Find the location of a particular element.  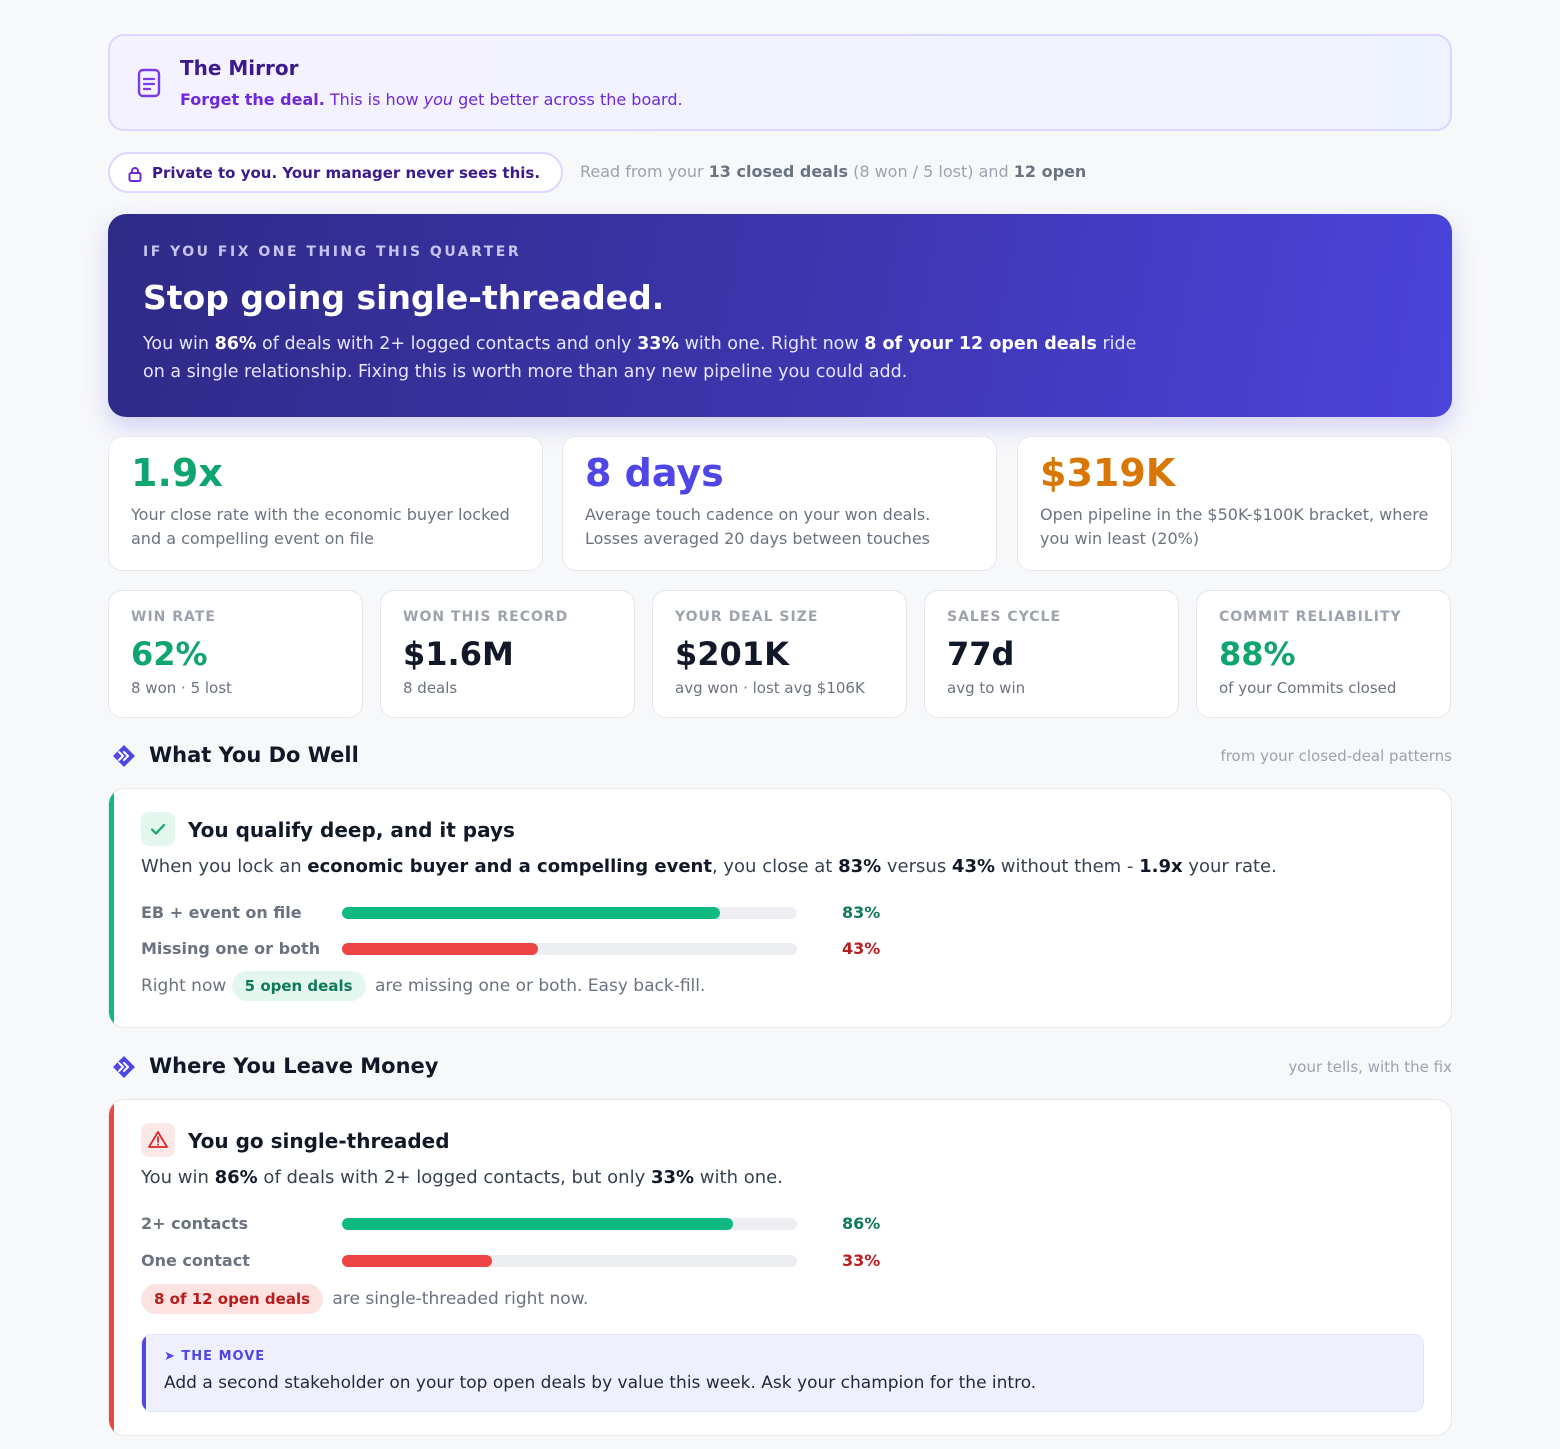

kpi-value: 88% is located at coordinates (1257, 654).